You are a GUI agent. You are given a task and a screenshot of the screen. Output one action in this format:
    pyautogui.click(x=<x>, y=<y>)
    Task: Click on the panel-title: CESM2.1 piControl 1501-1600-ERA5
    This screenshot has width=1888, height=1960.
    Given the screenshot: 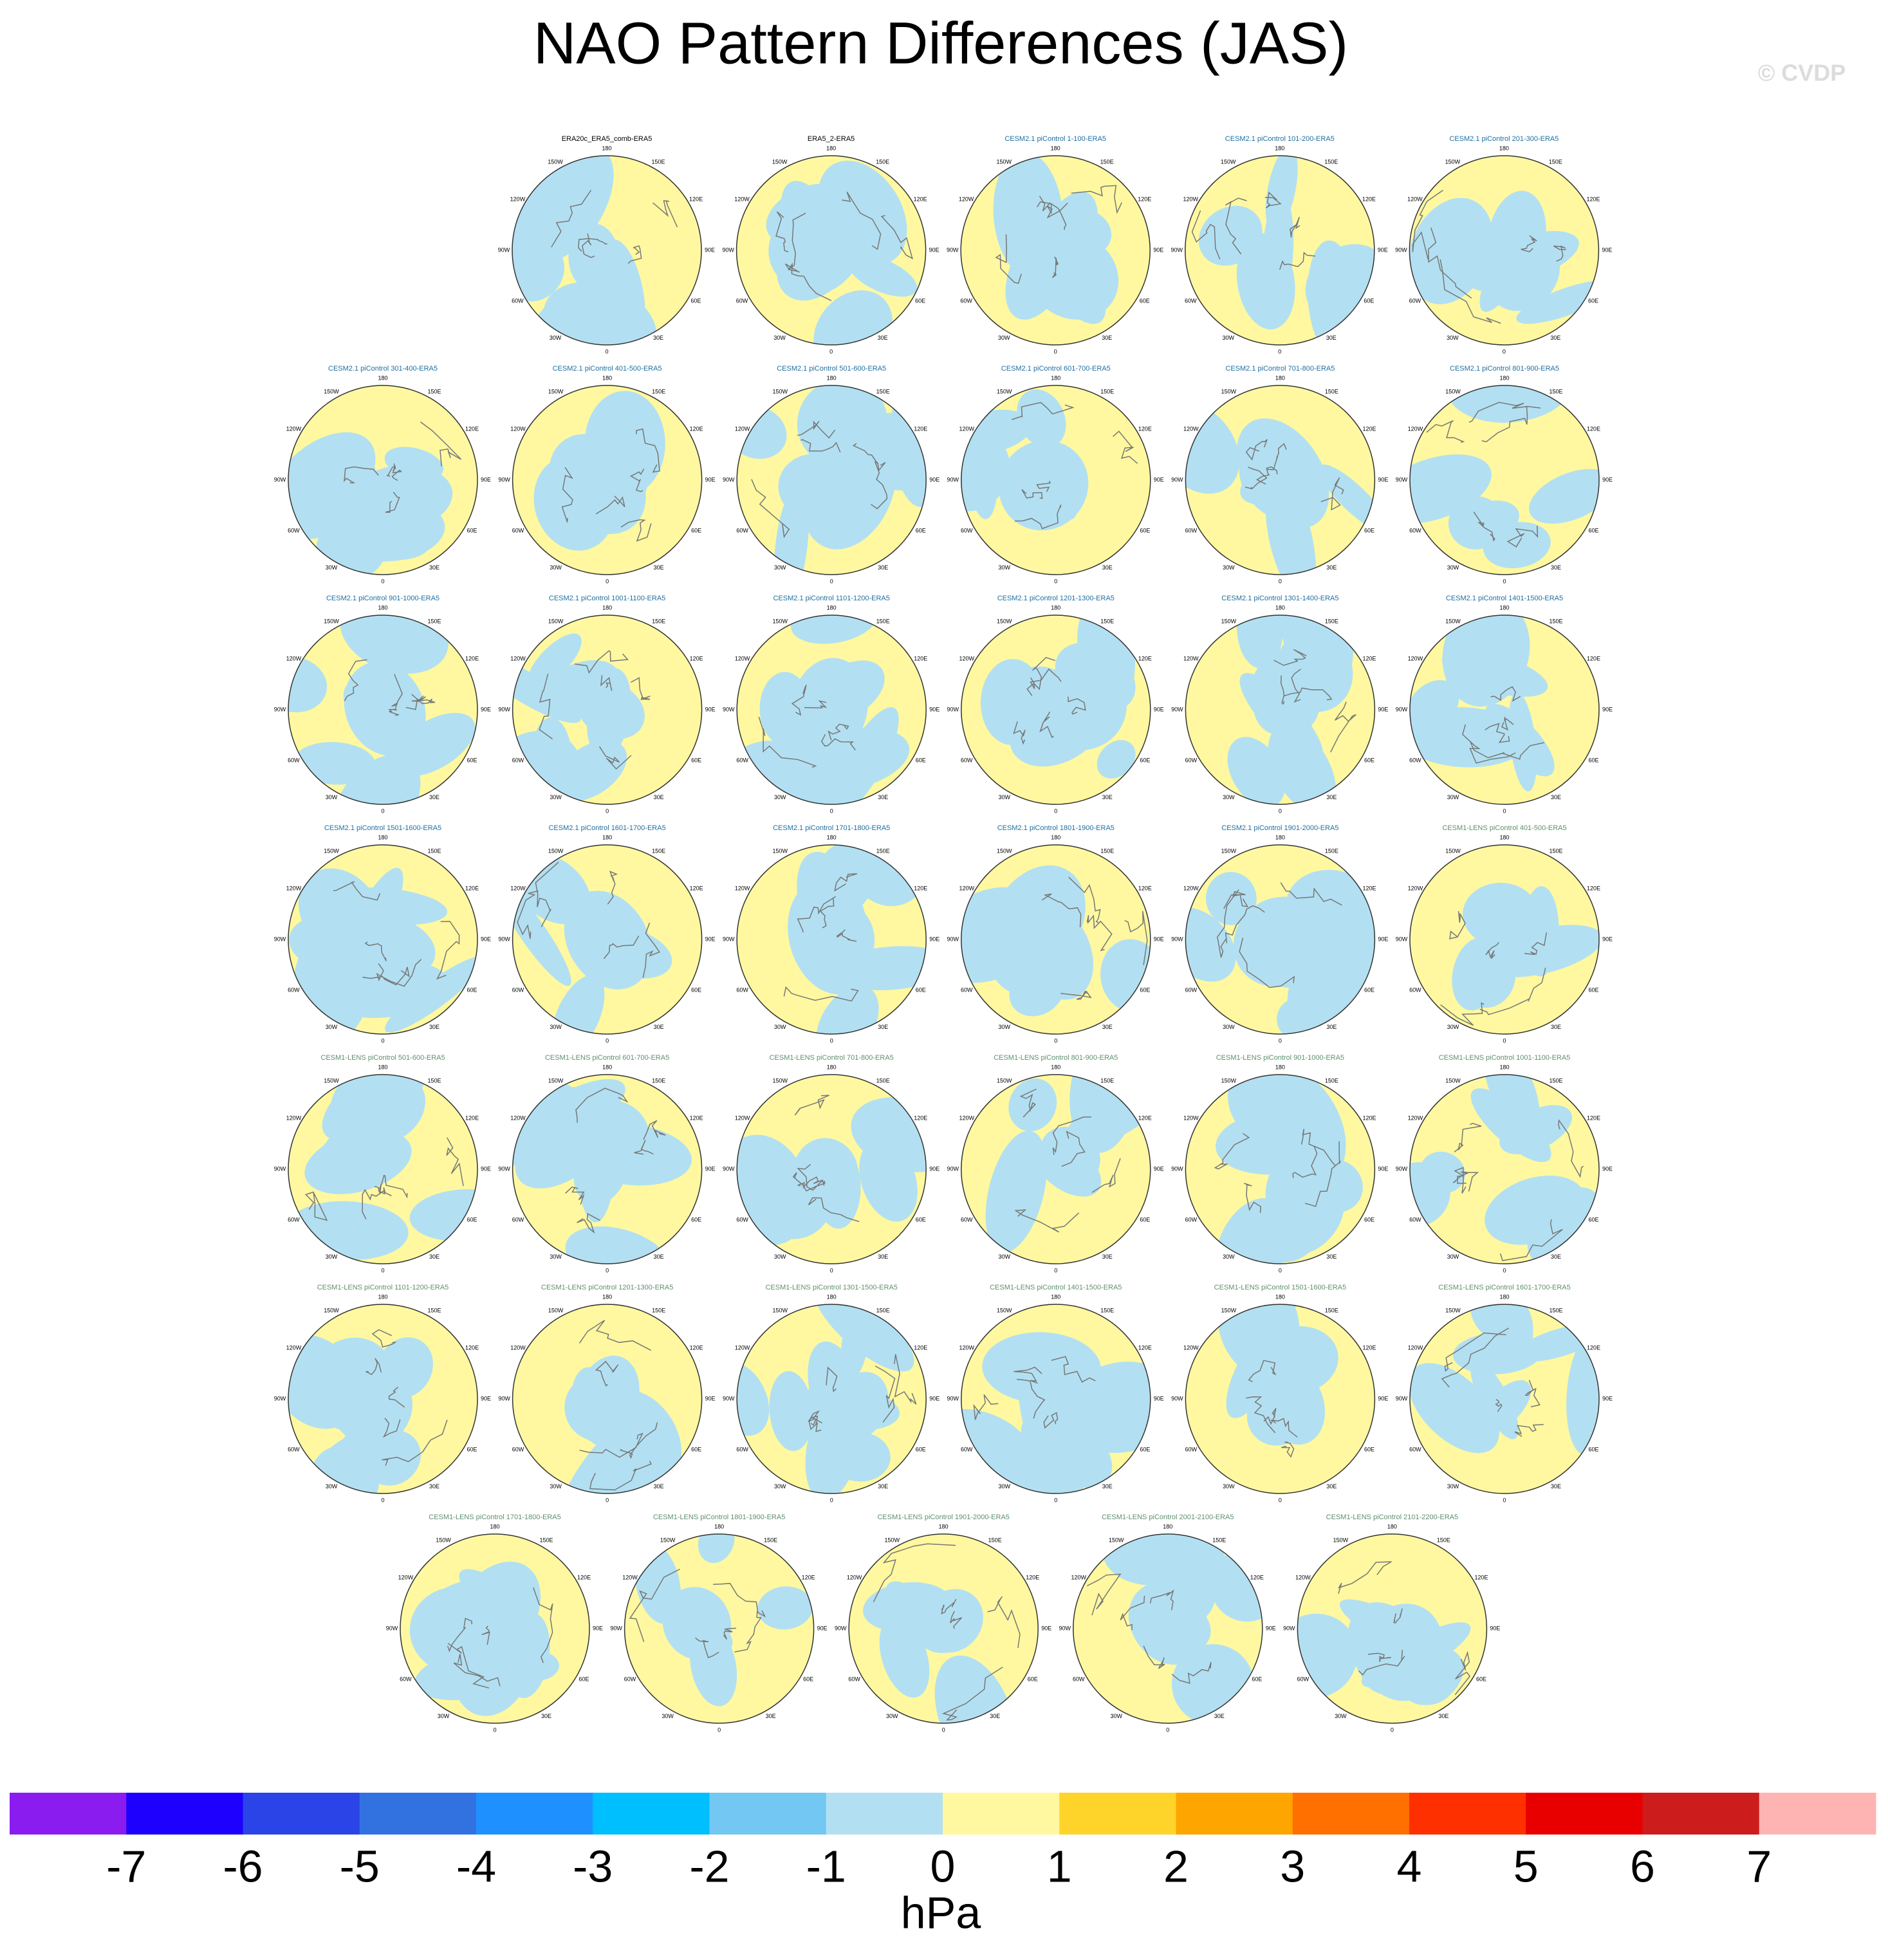 What is the action you would take?
    pyautogui.click(x=382, y=828)
    